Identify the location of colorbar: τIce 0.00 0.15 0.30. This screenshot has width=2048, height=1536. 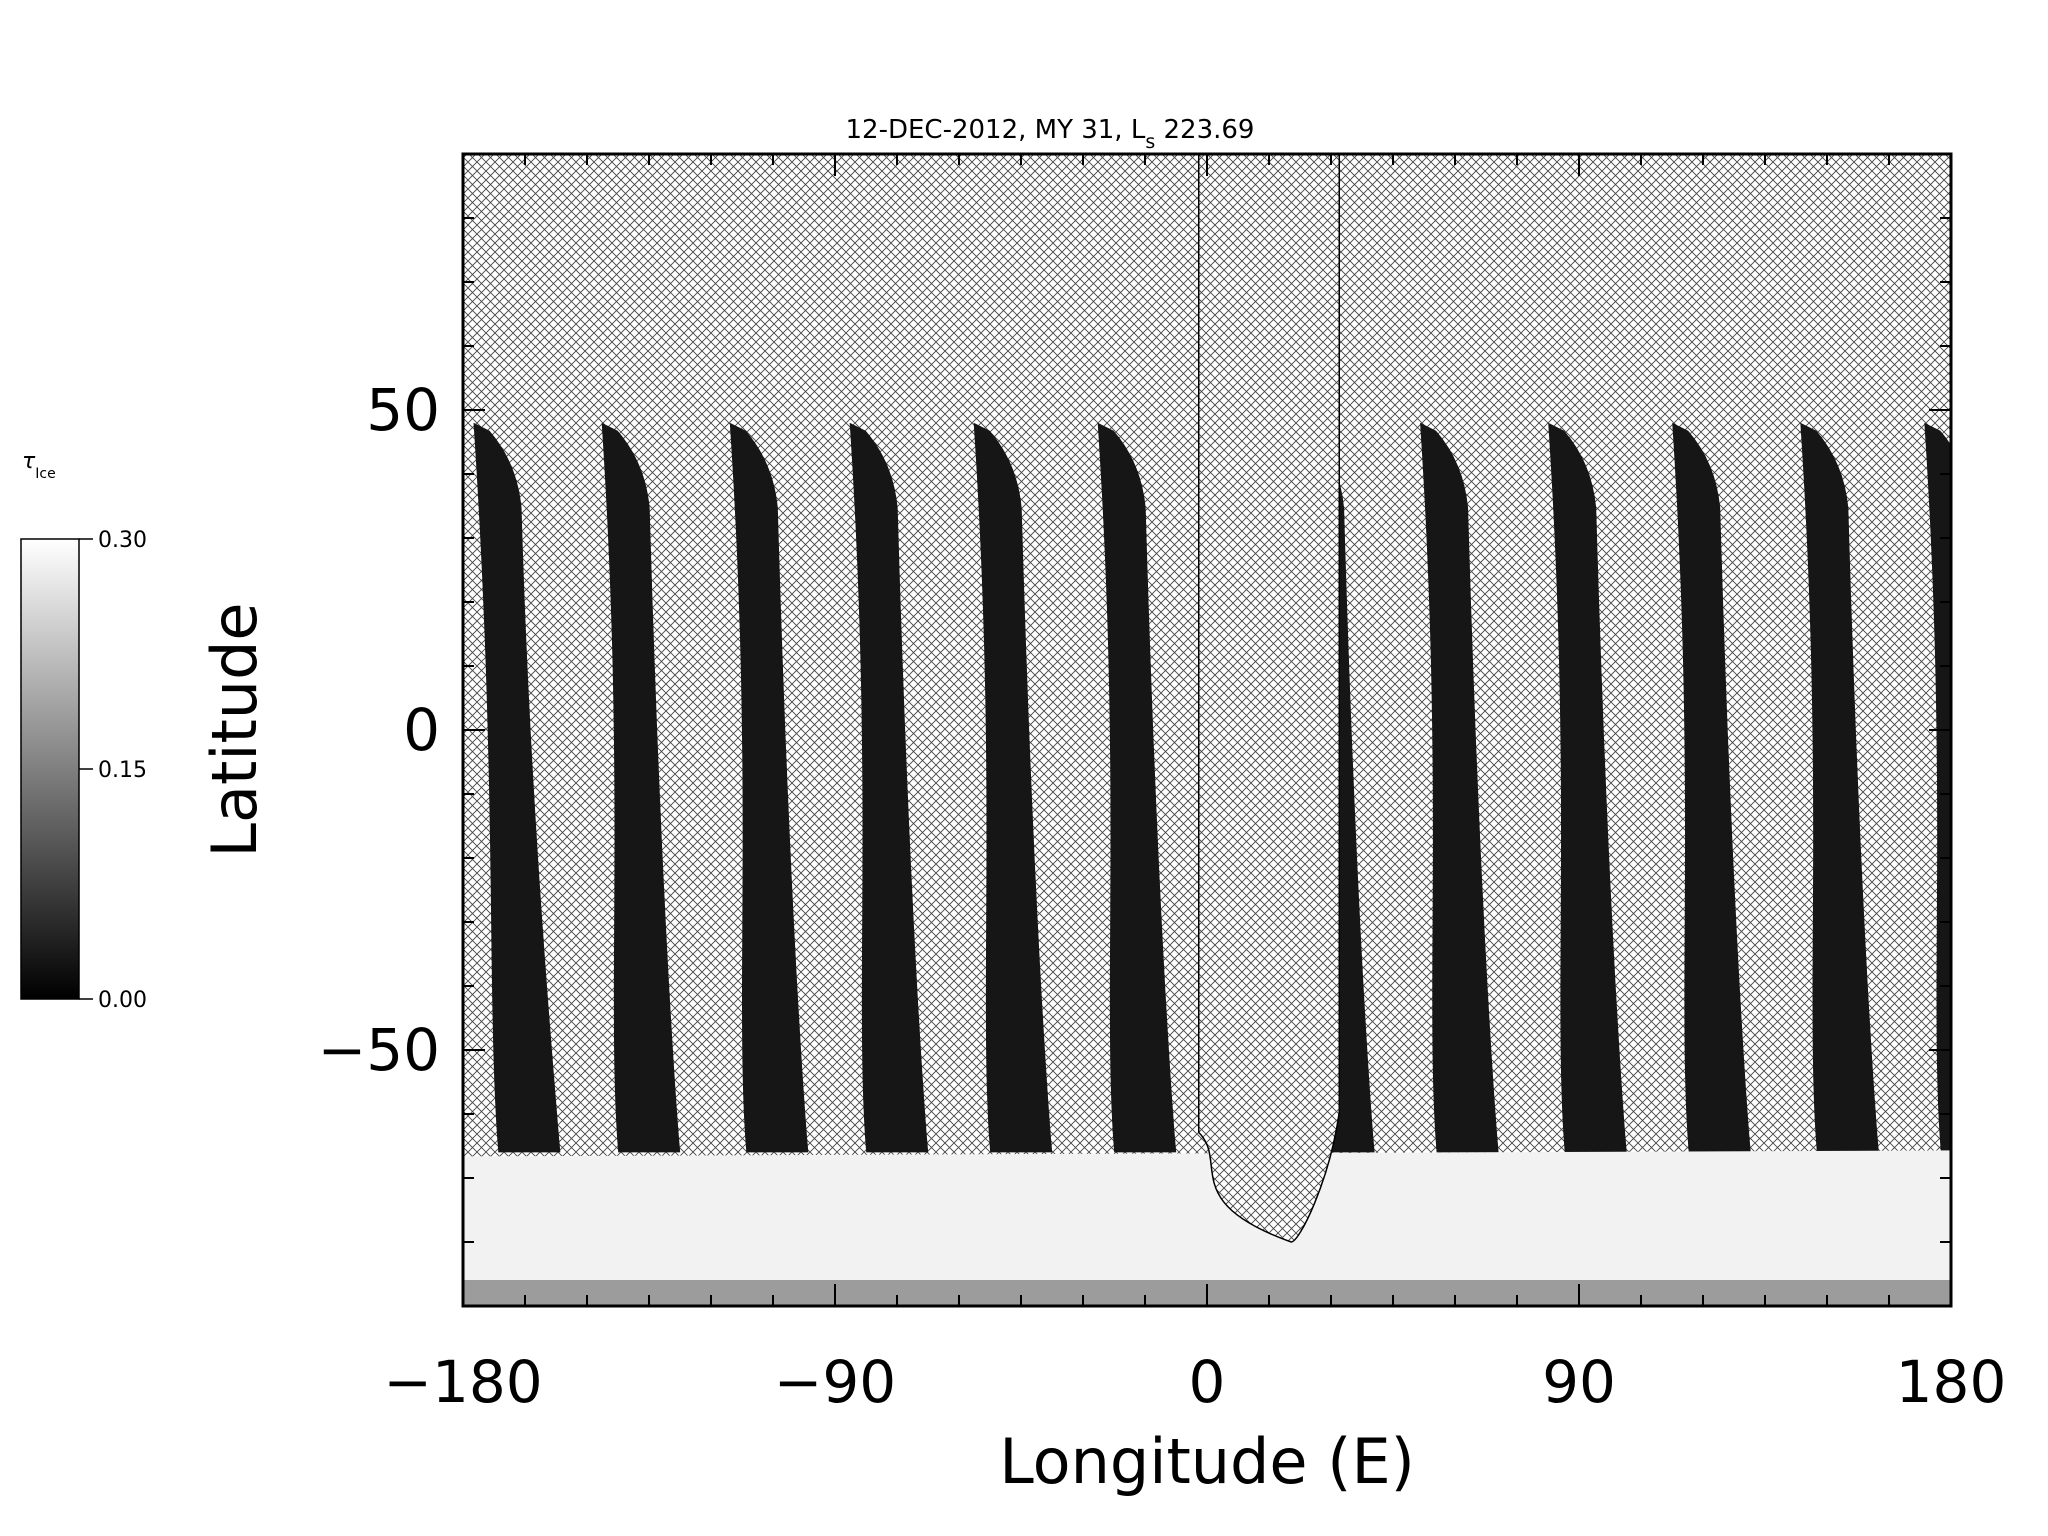
(83, 731).